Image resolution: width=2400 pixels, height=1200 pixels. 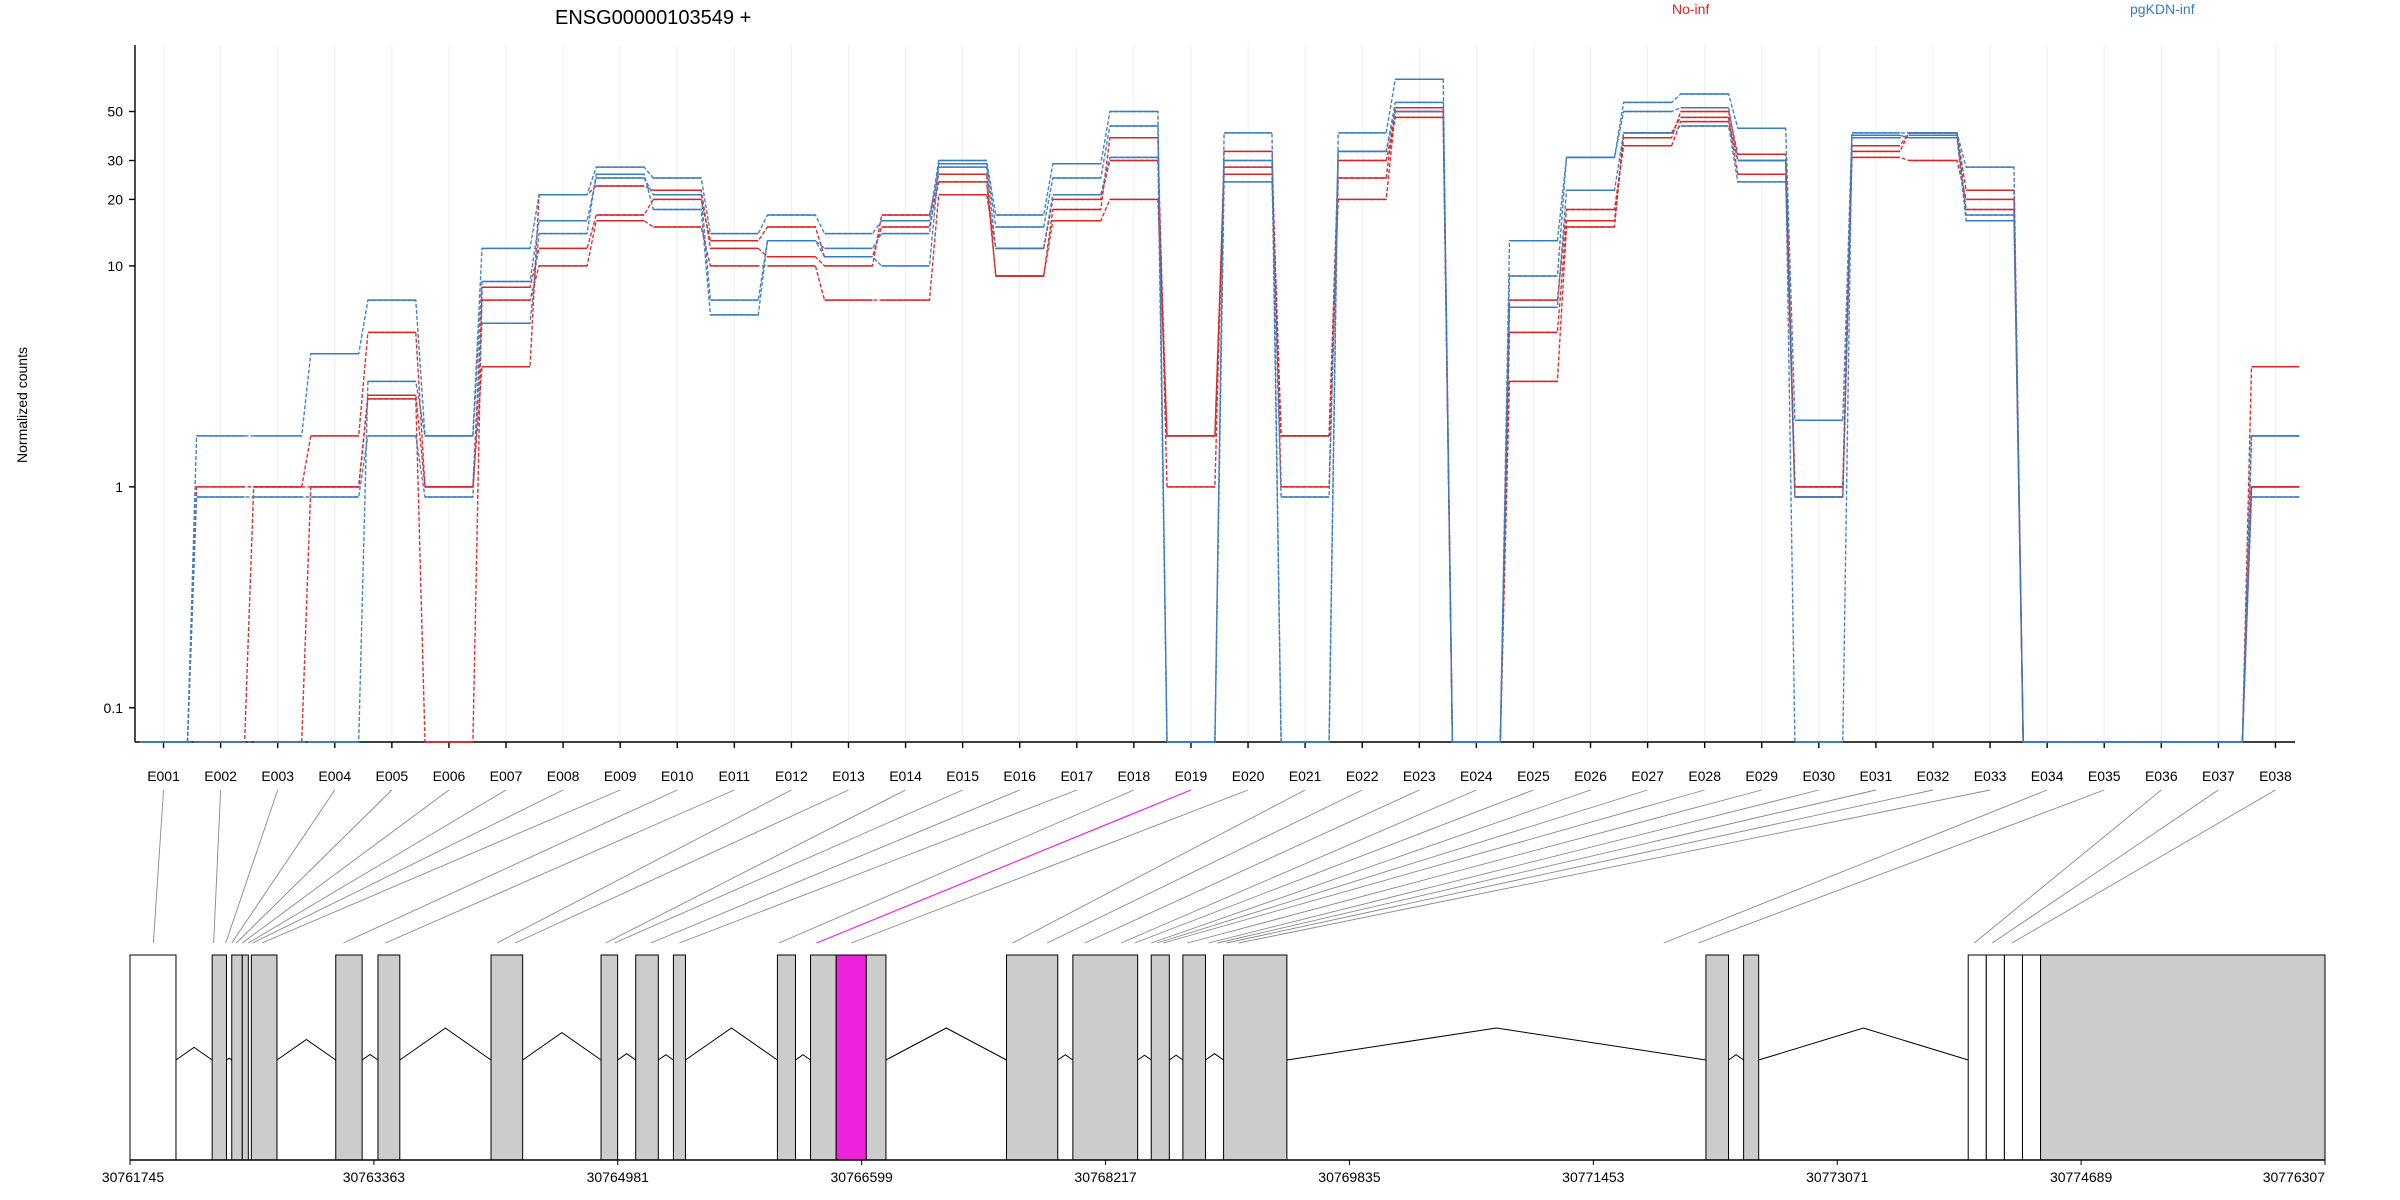 I want to click on x-tick-label: E031, so click(x=1876, y=776).